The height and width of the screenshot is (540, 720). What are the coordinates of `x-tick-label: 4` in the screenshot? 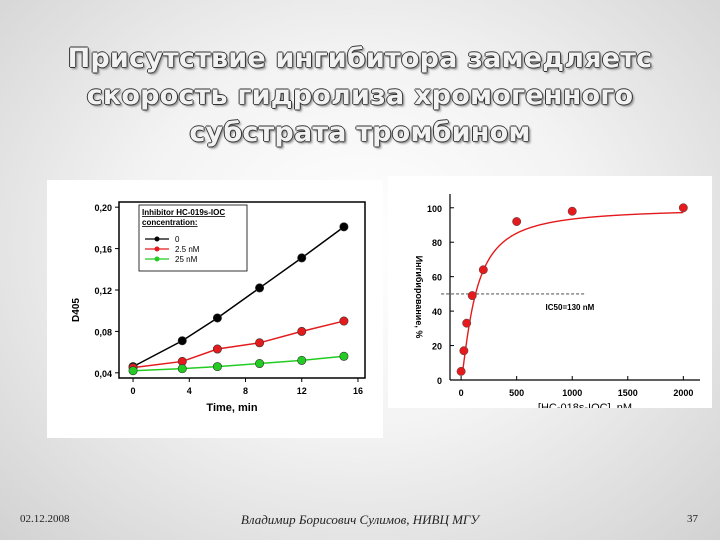 It's located at (189, 391).